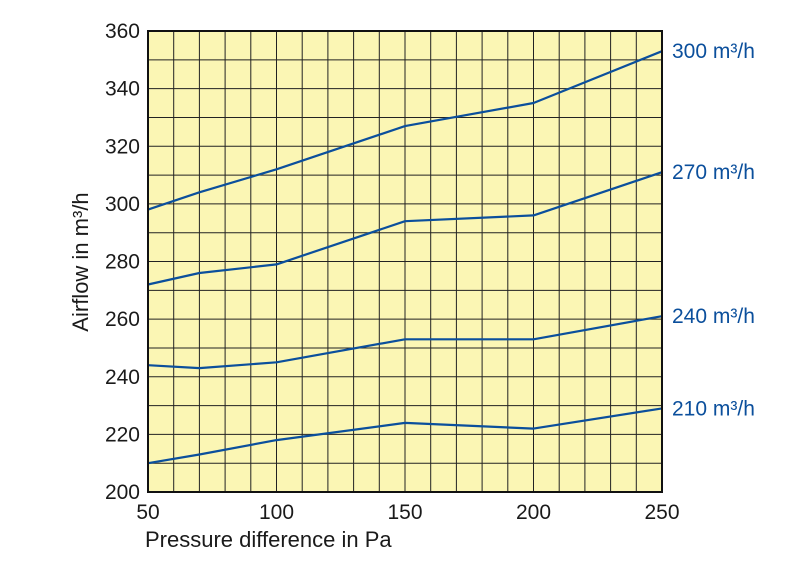 The image size is (800, 568). Describe the element at coordinates (122, 31) in the screenshot. I see `y-tick-label: 360` at that location.